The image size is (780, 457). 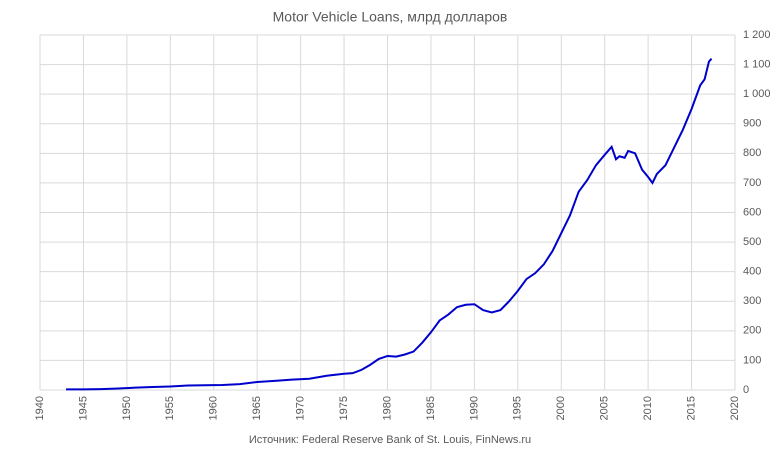 What do you see at coordinates (214, 408) in the screenshot?
I see `x-tick-label: 1960` at bounding box center [214, 408].